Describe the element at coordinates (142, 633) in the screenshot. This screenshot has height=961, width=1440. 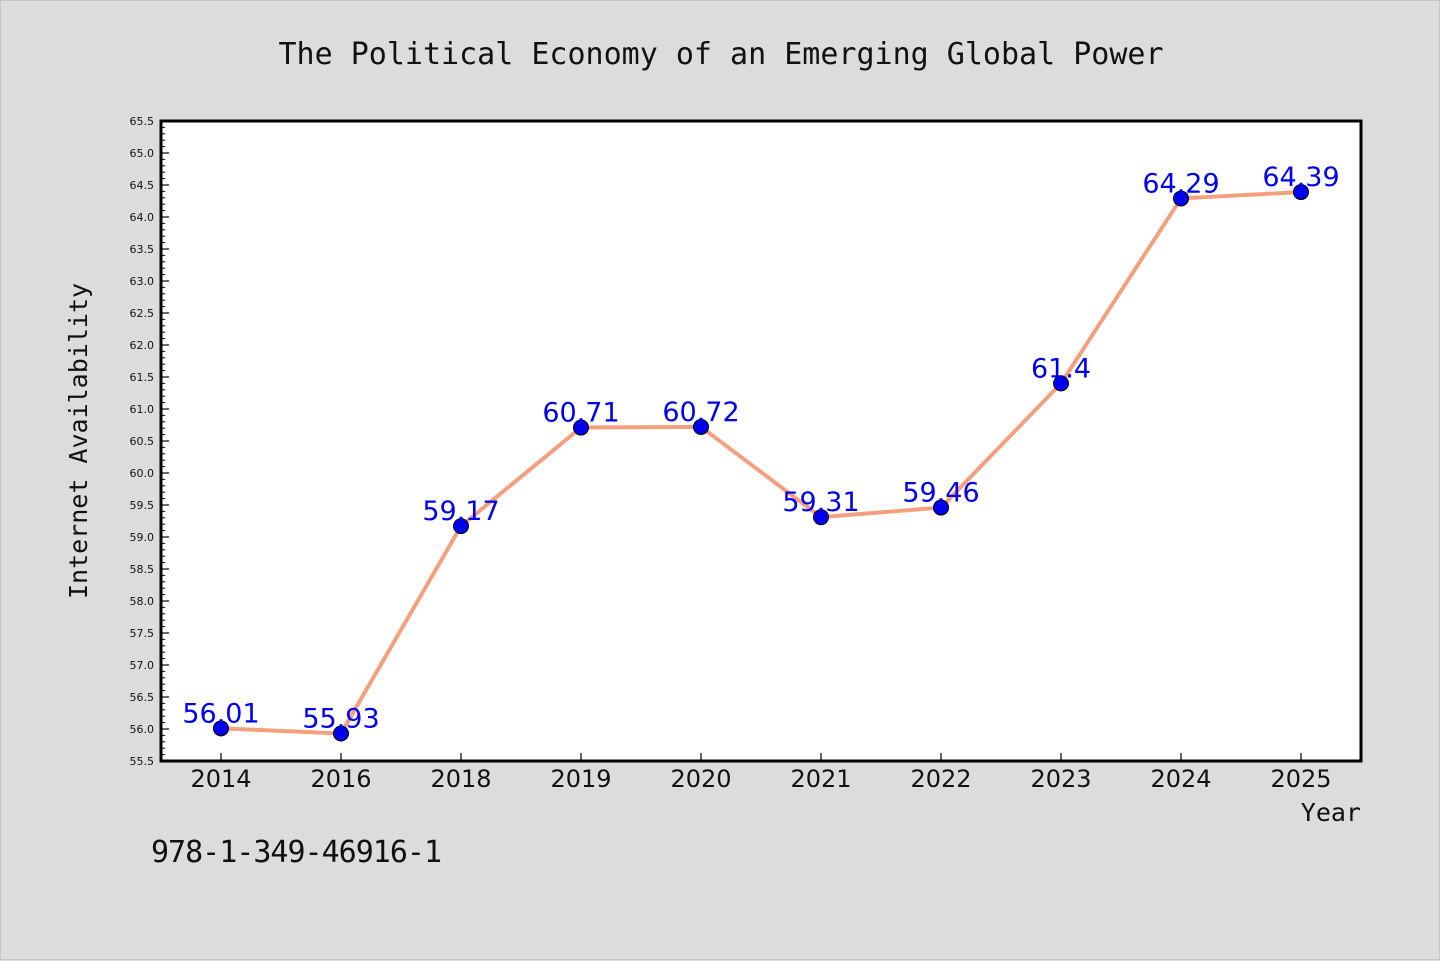
I see `y-tick-label: 57.5` at that location.